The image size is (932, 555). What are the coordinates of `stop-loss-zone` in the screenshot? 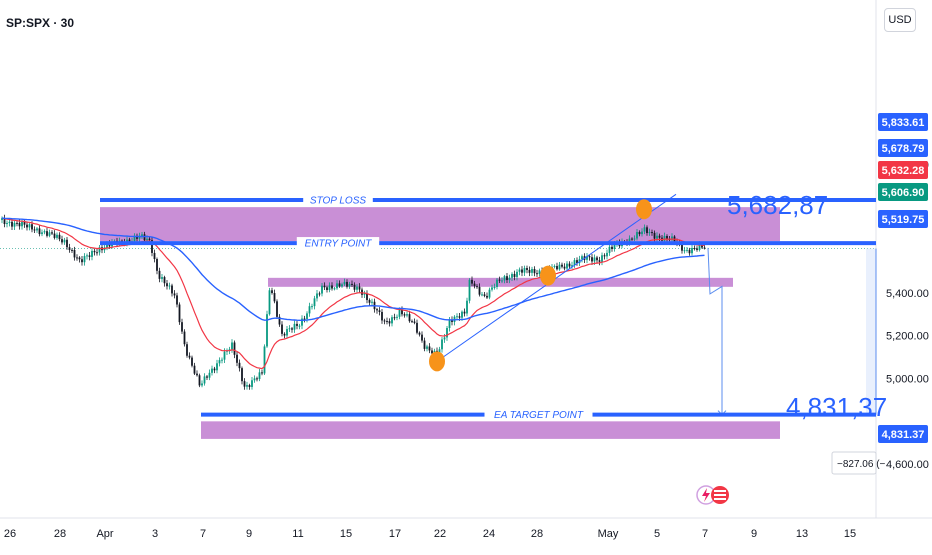 It's located at (440, 224).